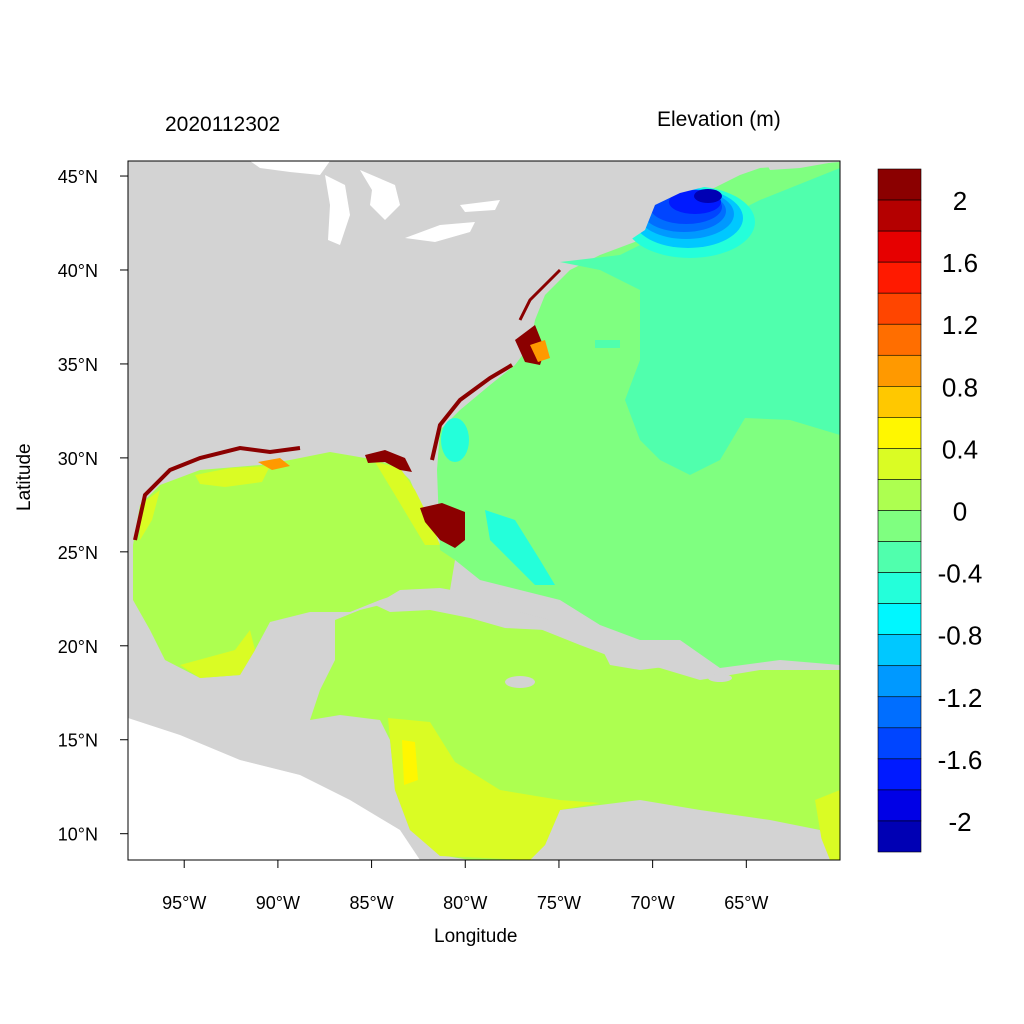  What do you see at coordinates (607, 344) in the screenshot?
I see `atlantic-patch` at bounding box center [607, 344].